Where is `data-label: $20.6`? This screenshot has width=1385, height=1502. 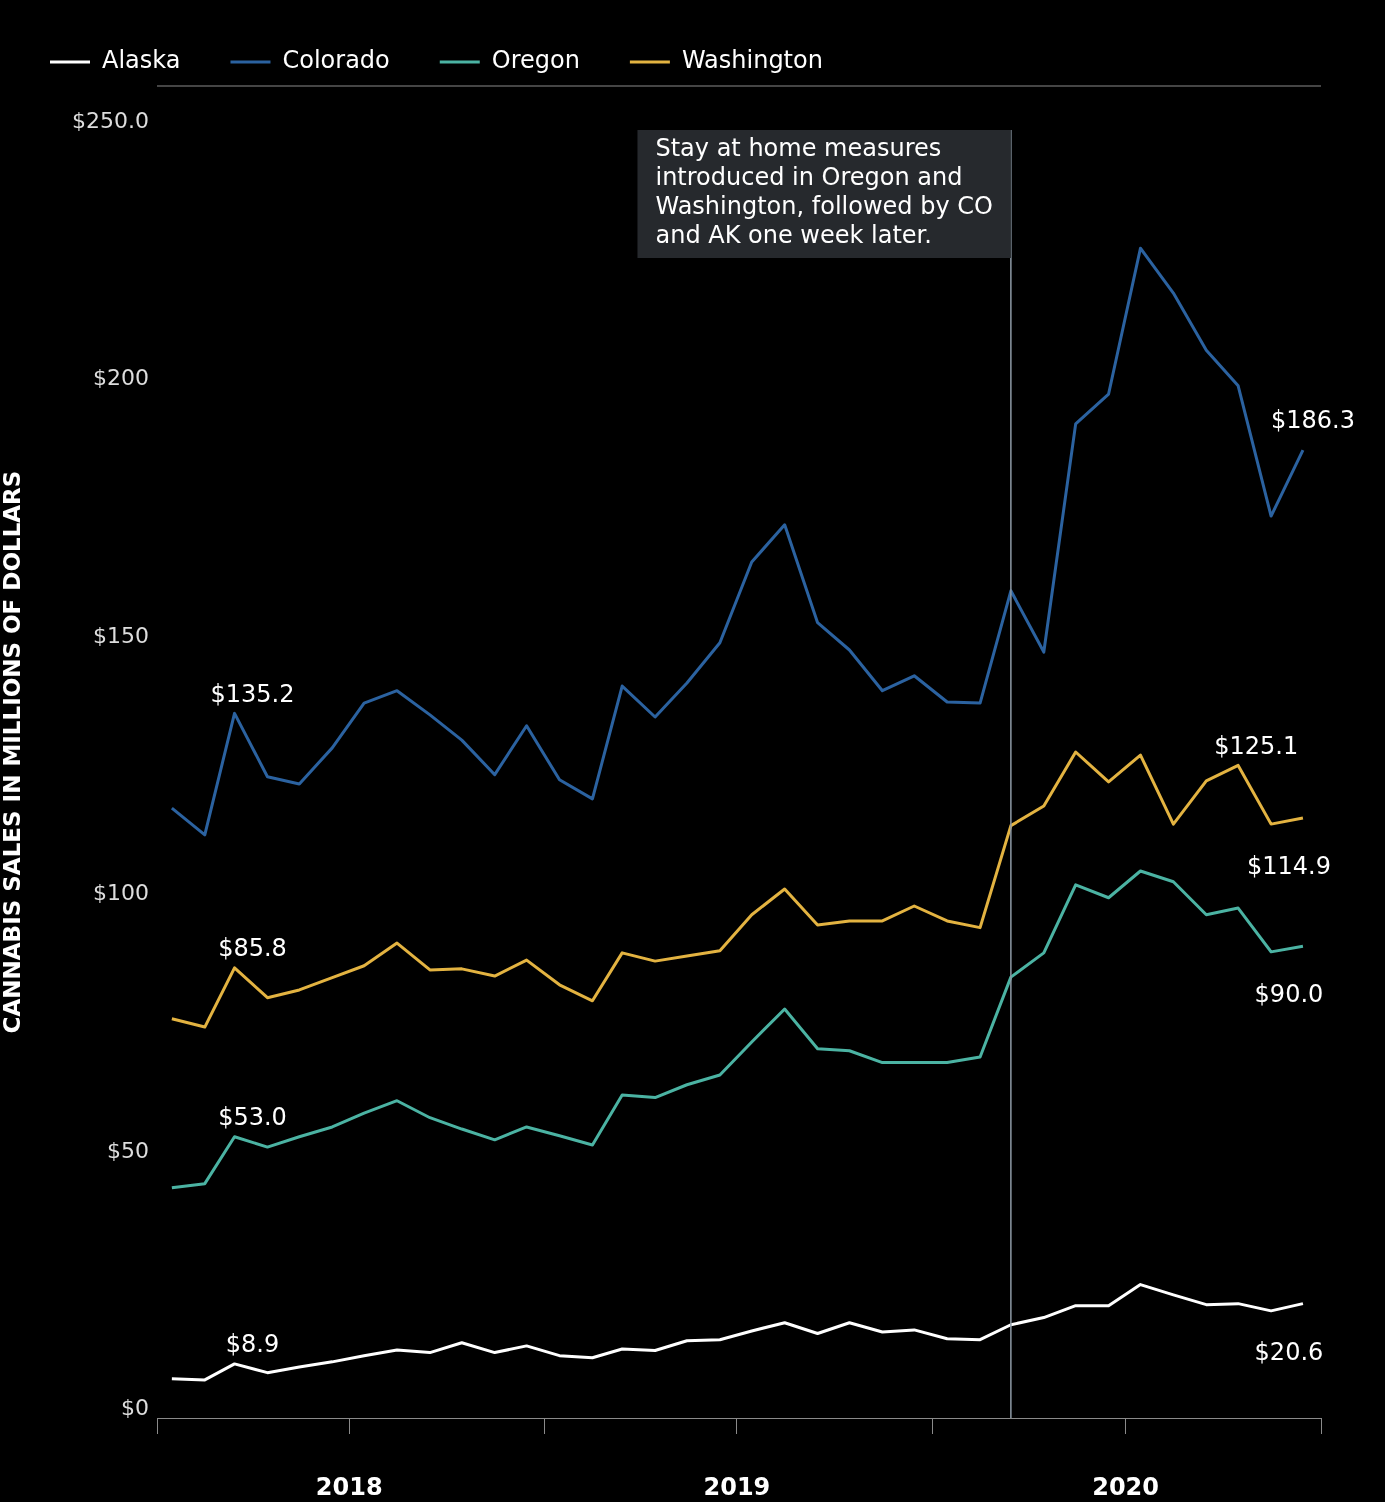 data-label: $20.6 is located at coordinates (1289, 1351).